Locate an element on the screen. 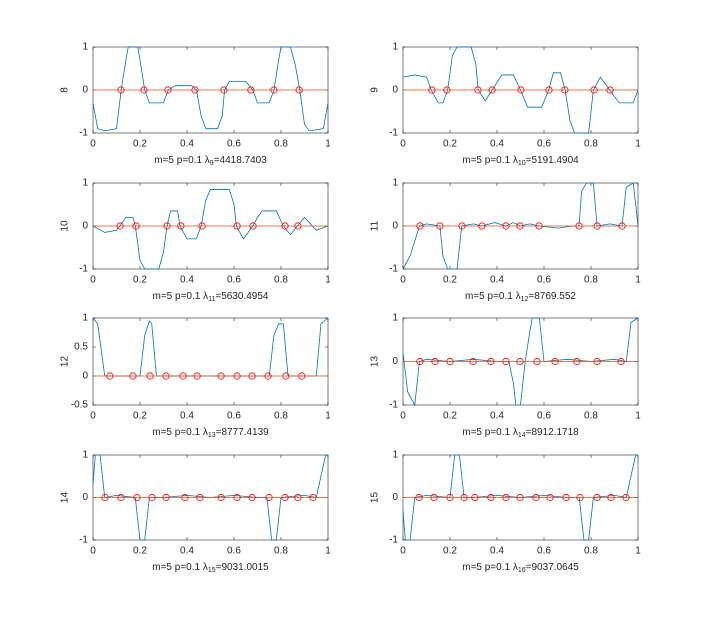  x-axis-label: m=5 p=0.1 λ12=8769.552 is located at coordinates (520, 297).